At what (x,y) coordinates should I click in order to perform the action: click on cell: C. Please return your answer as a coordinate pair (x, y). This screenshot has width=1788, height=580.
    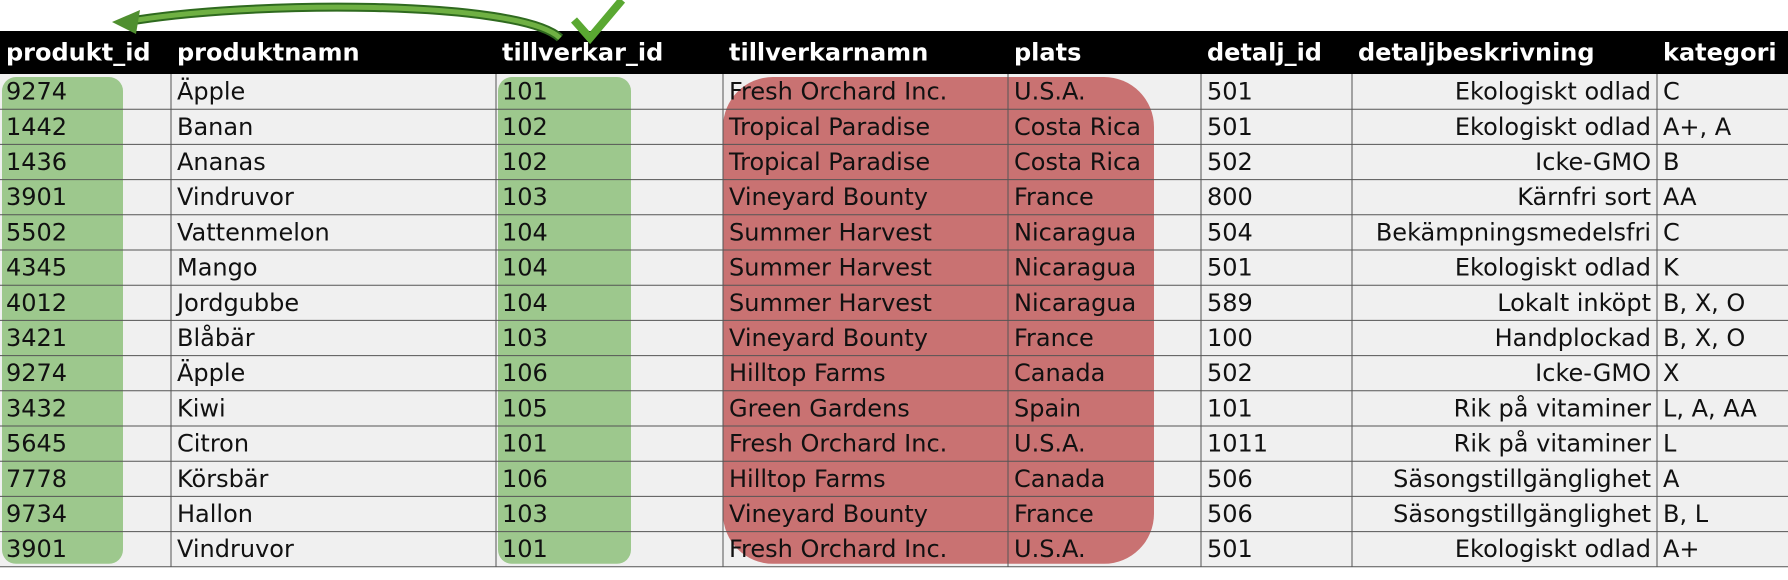
    Looking at the image, I should click on (1671, 92).